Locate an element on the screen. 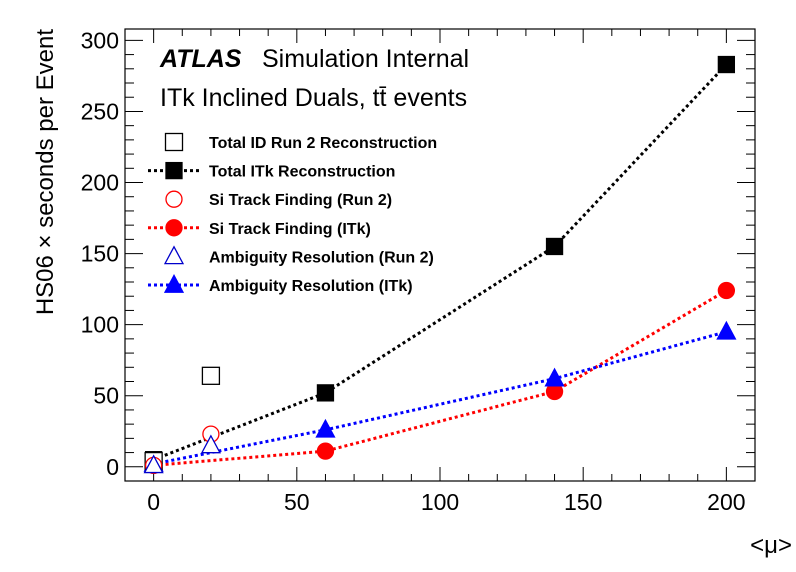 The width and height of the screenshot is (796, 572). legend-entry-label: Ambiguity Resolution (Run 2) is located at coordinates (321, 257).